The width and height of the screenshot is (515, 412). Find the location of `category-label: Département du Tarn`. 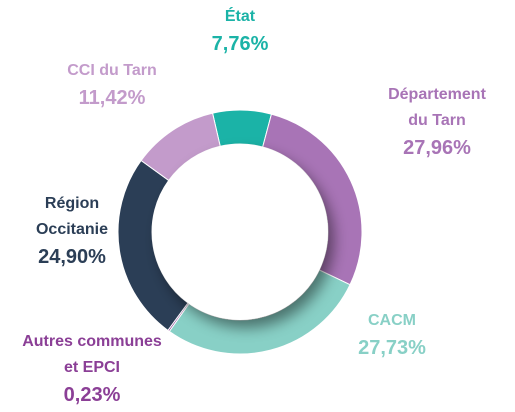

category-label: Département du Tarn is located at coordinates (437, 107).